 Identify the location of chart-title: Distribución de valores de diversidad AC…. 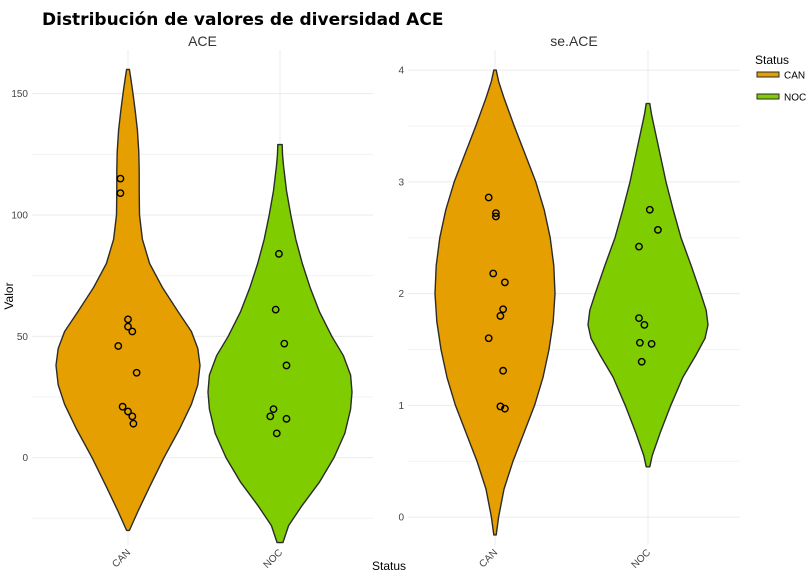
(242, 20).